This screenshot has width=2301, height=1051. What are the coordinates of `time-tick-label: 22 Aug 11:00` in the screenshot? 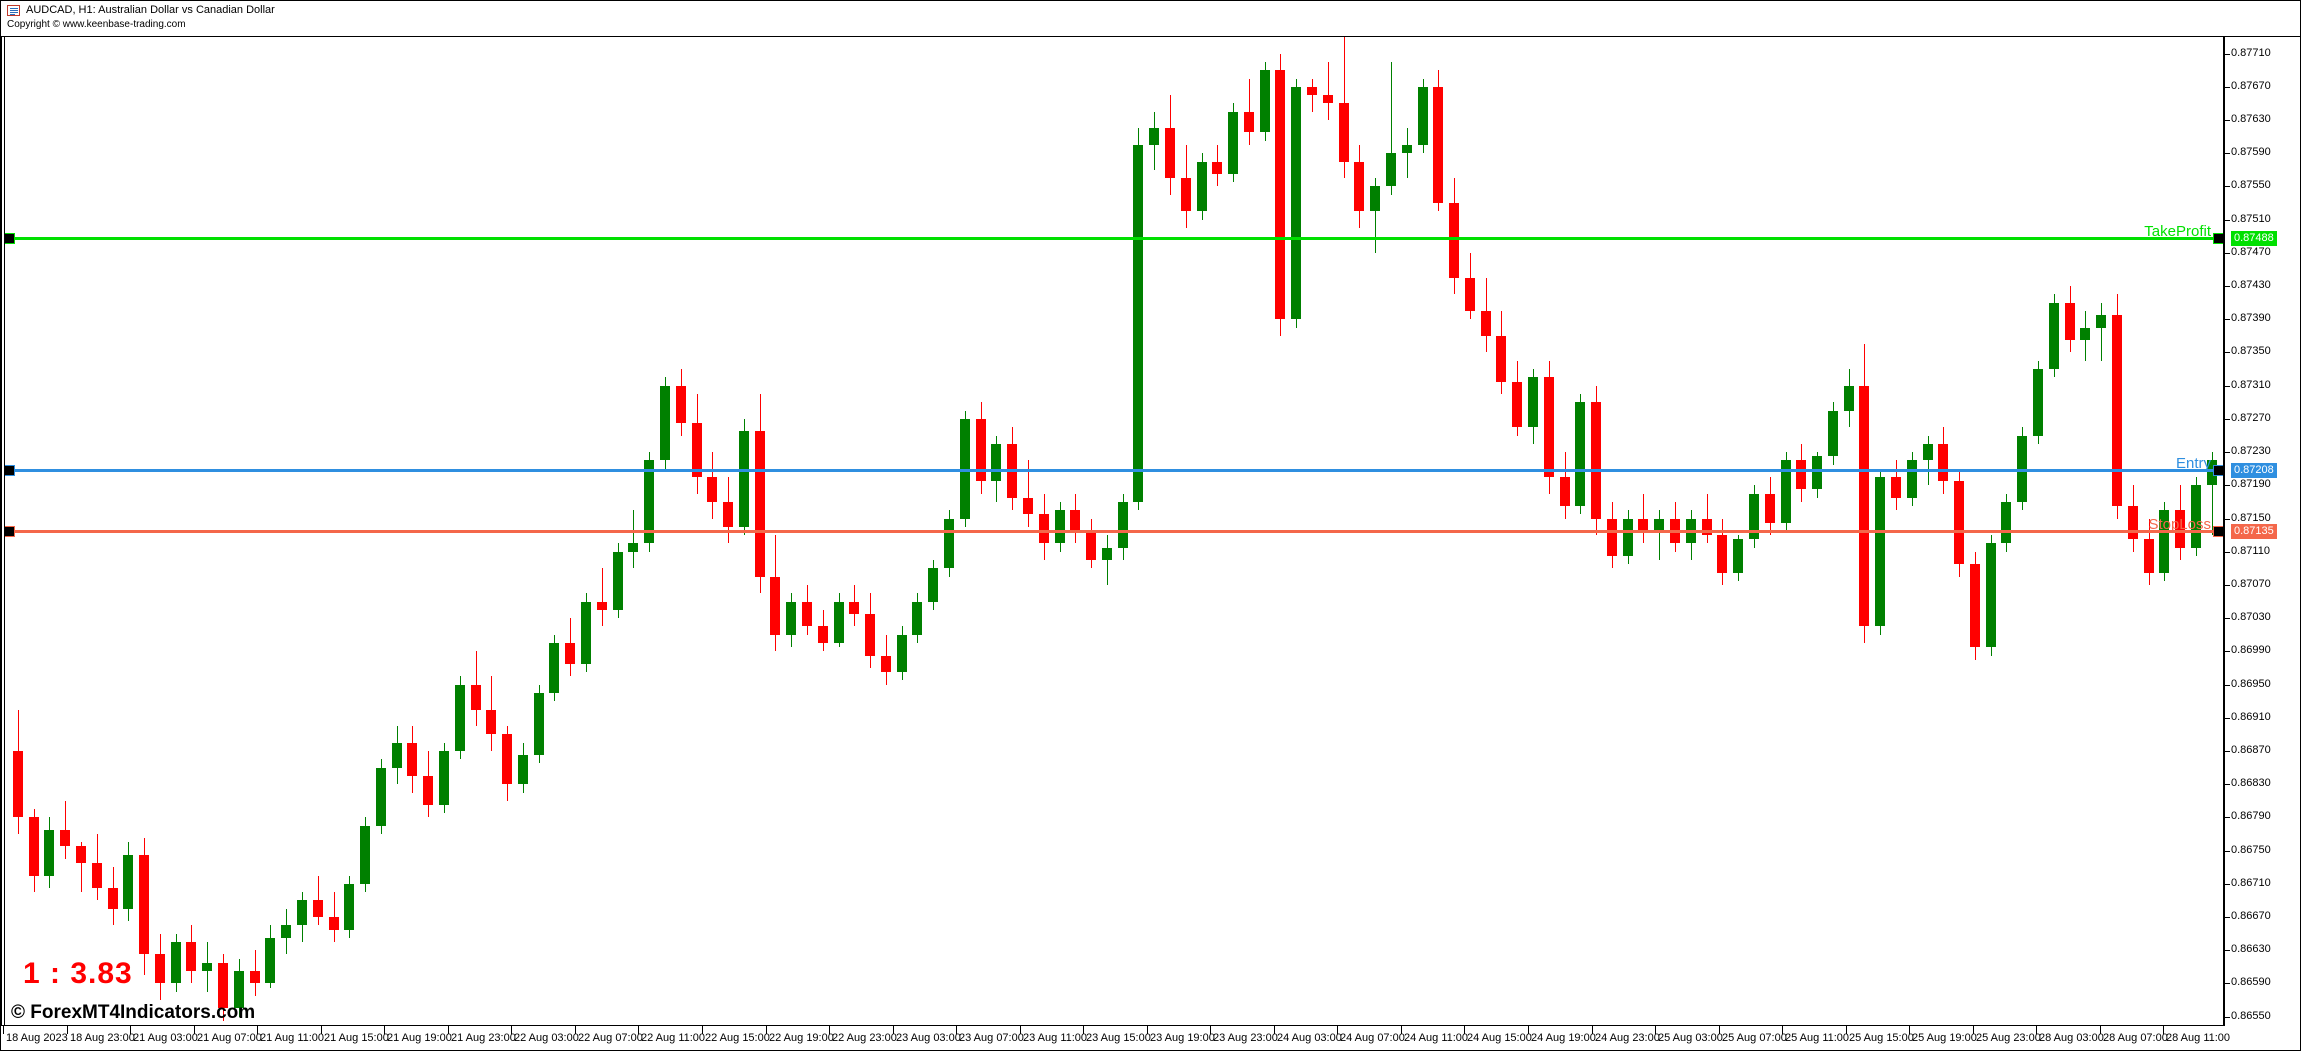 It's located at (673, 1038).